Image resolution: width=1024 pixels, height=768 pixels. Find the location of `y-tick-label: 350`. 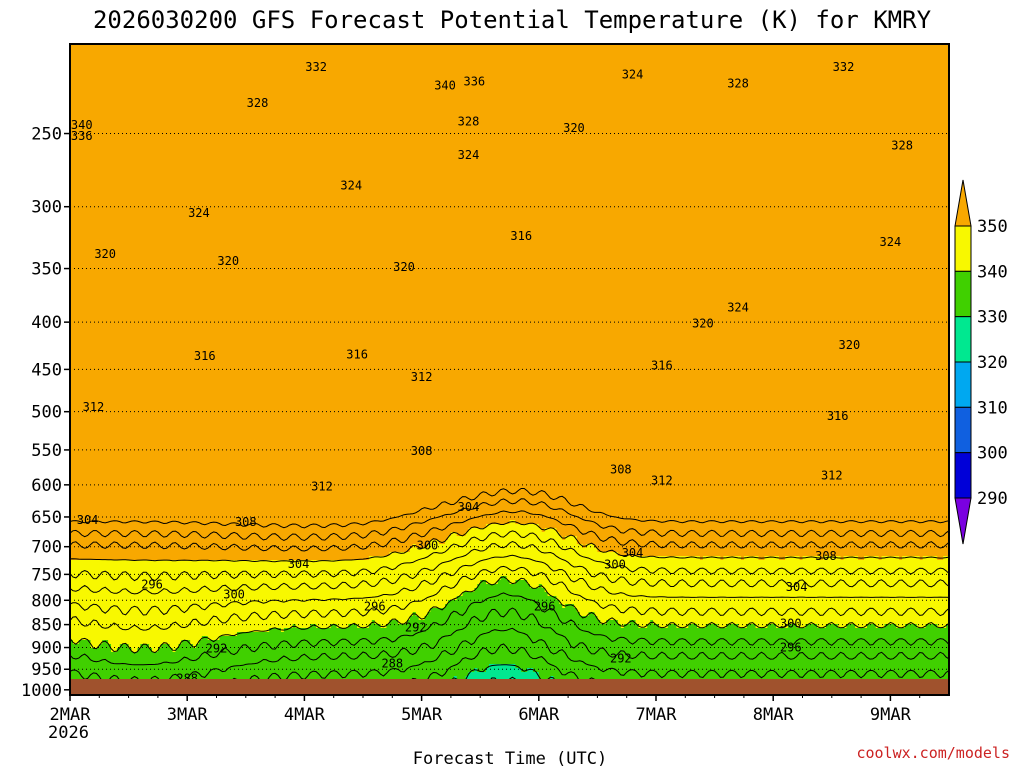

y-tick-label: 350 is located at coordinates (46, 270).